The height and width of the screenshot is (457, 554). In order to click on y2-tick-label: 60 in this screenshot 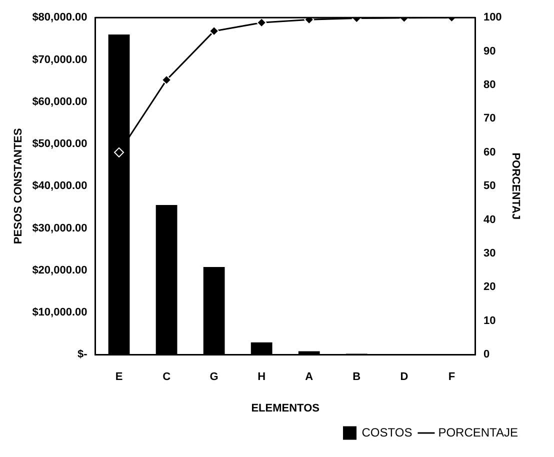, I will do `click(489, 152)`.